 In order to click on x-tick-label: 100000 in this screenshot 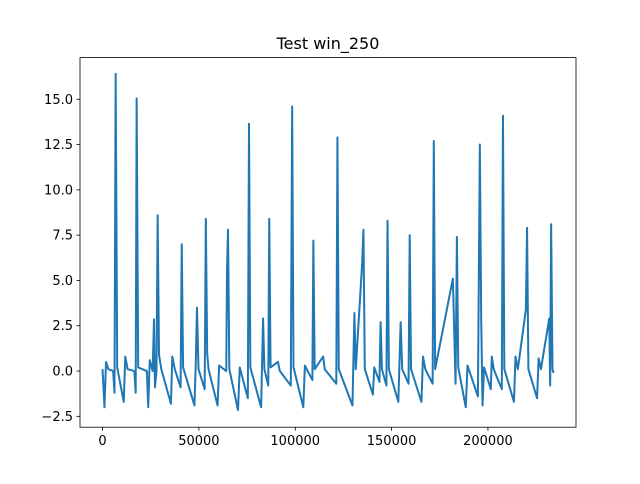, I will do `click(295, 441)`.